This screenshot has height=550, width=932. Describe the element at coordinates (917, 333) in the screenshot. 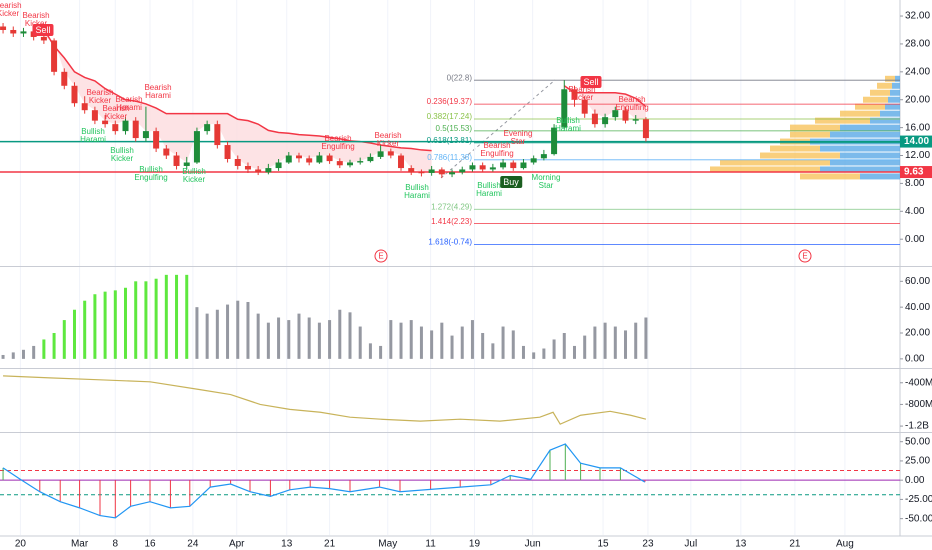

I see `y-tick-label: 20.00` at that location.